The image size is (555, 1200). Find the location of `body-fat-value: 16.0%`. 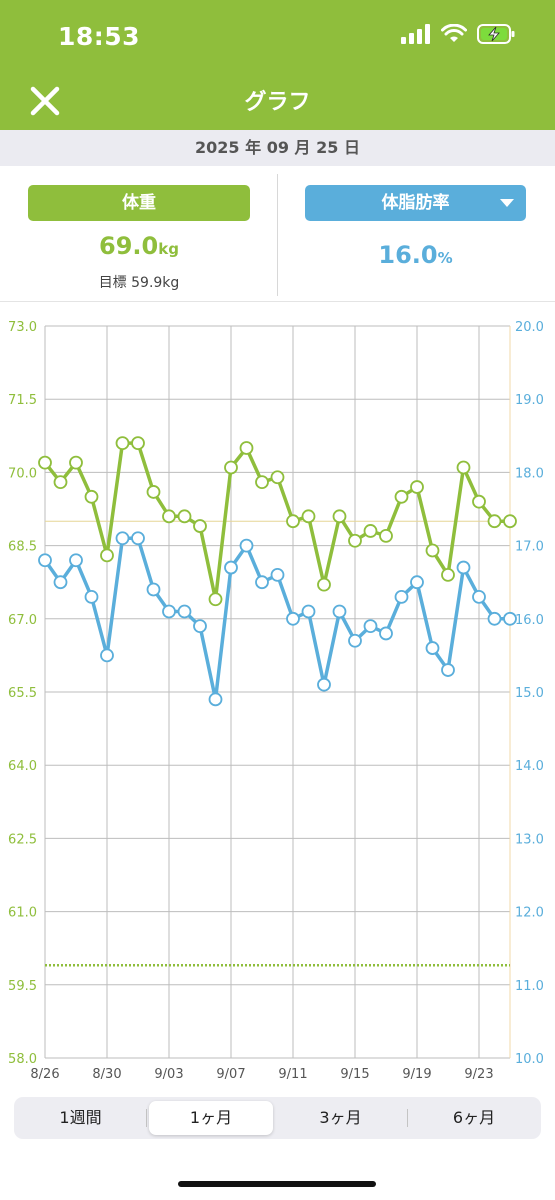

body-fat-value: 16.0% is located at coordinates (415, 255).